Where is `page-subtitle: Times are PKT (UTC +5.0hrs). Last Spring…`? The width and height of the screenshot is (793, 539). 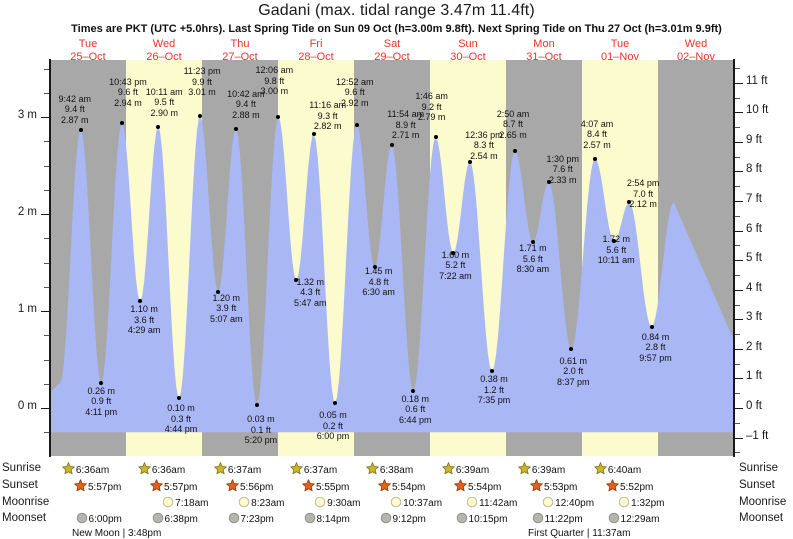 page-subtitle: Times are PKT (UTC +5.0hrs). Last Spring… is located at coordinates (396, 29).